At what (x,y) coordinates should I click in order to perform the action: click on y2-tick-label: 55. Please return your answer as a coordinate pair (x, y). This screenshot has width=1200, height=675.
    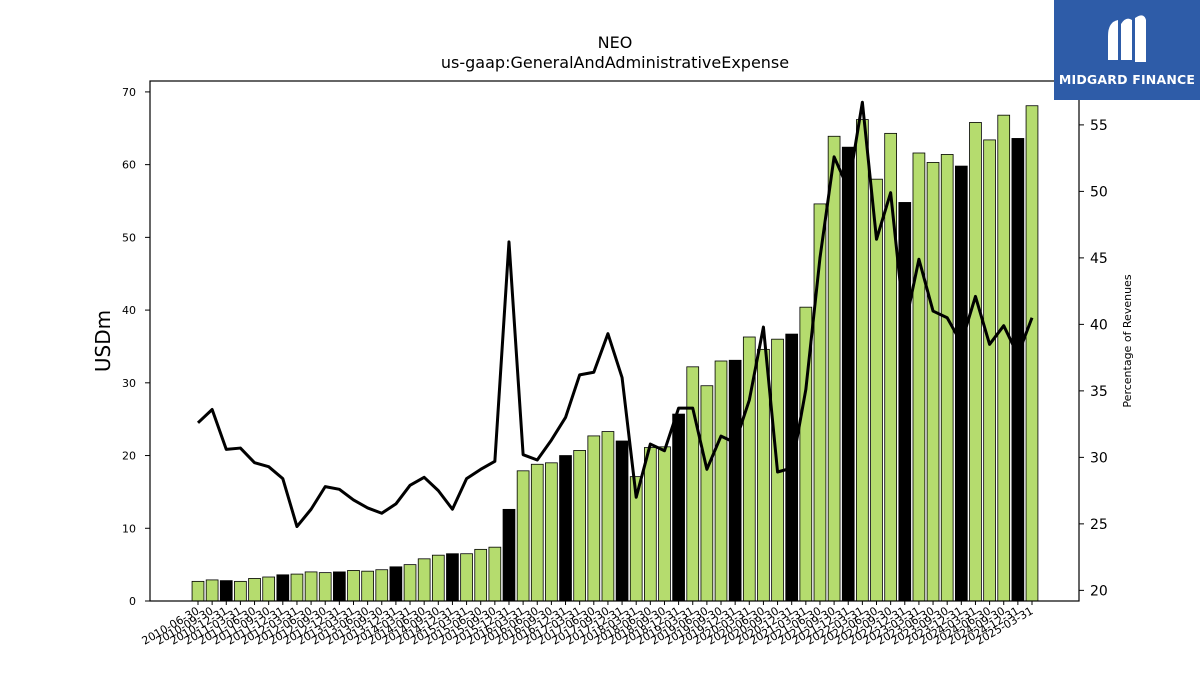
    Looking at the image, I should click on (1099, 126).